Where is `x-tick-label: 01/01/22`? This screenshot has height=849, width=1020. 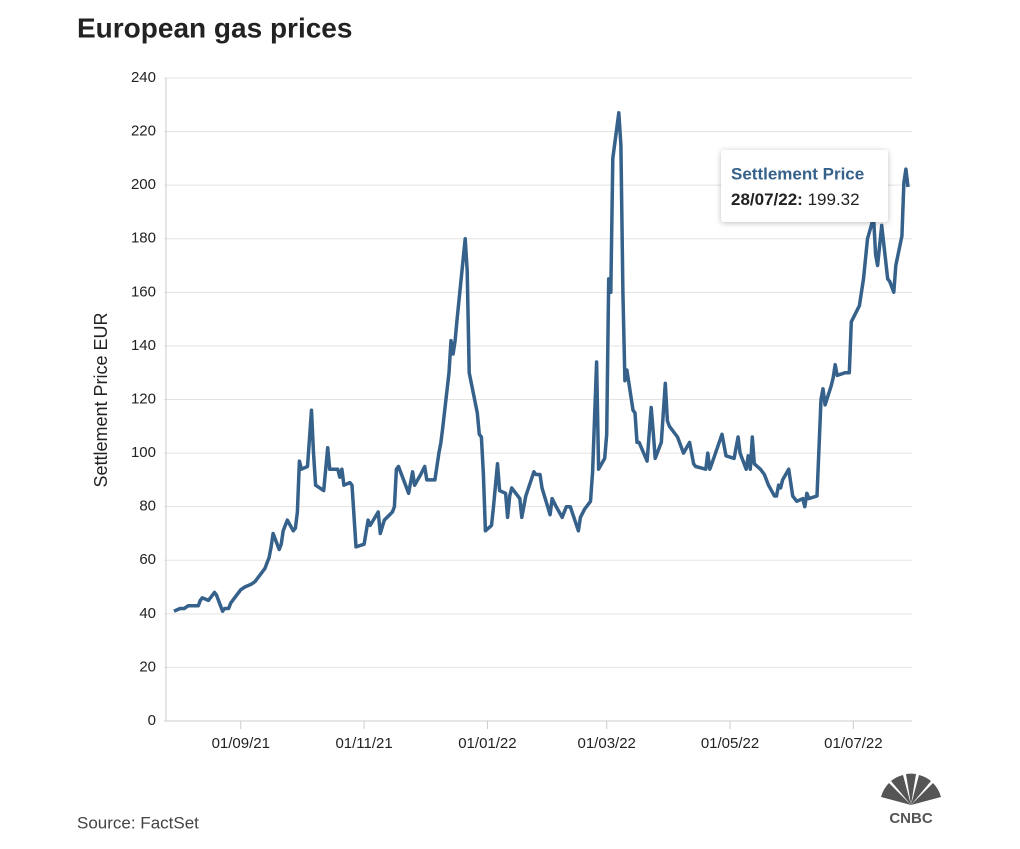 x-tick-label: 01/01/22 is located at coordinates (487, 743).